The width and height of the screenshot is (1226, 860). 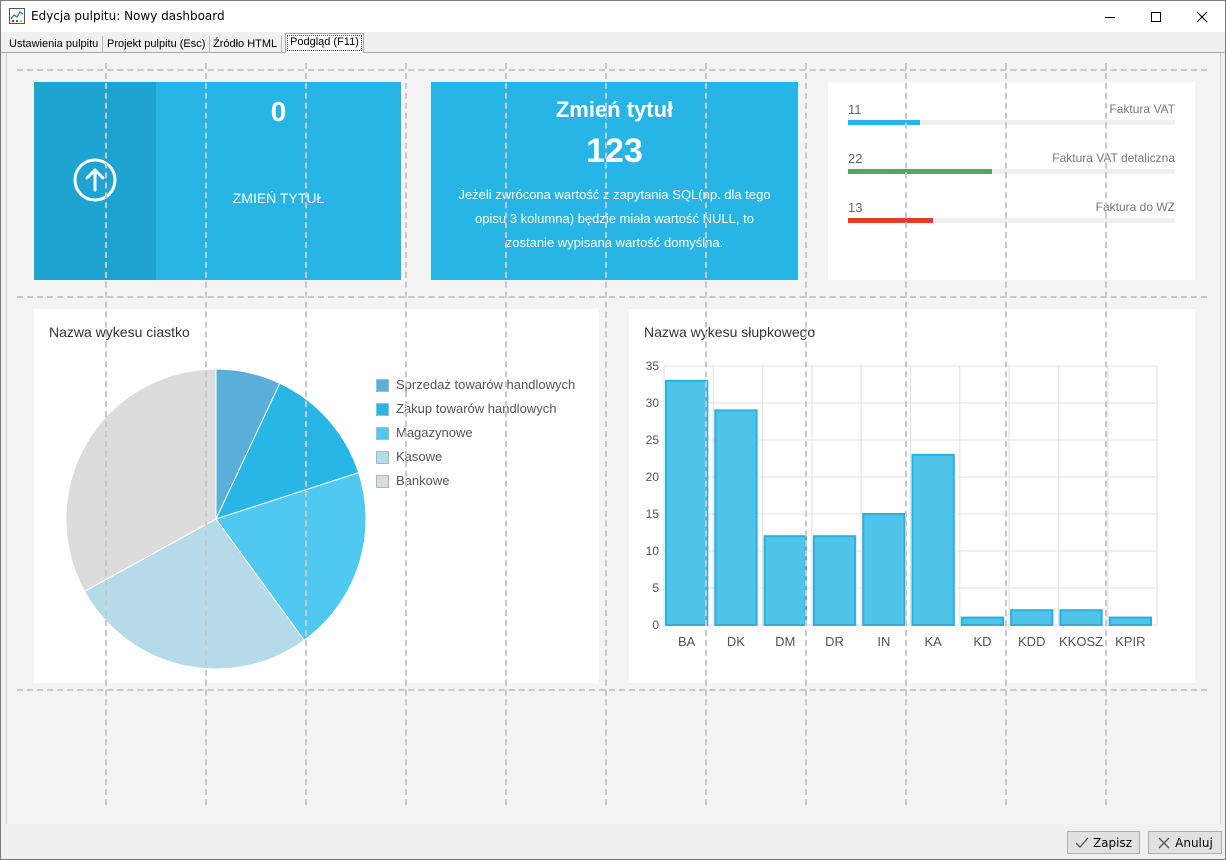 I want to click on x-tick-label: KPIR, so click(x=1130, y=641).